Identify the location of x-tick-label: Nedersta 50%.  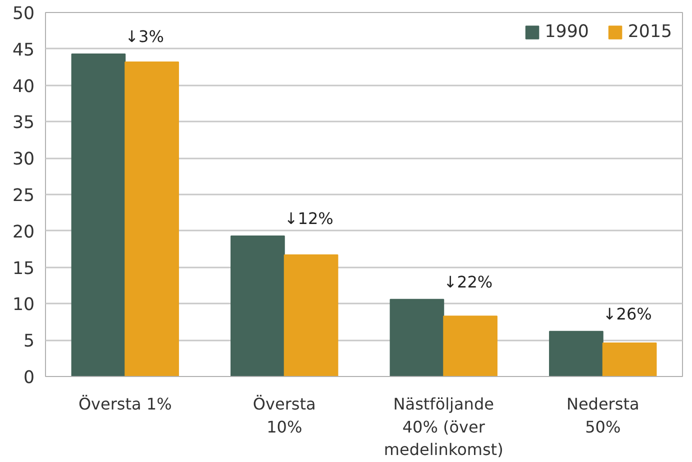
(603, 415).